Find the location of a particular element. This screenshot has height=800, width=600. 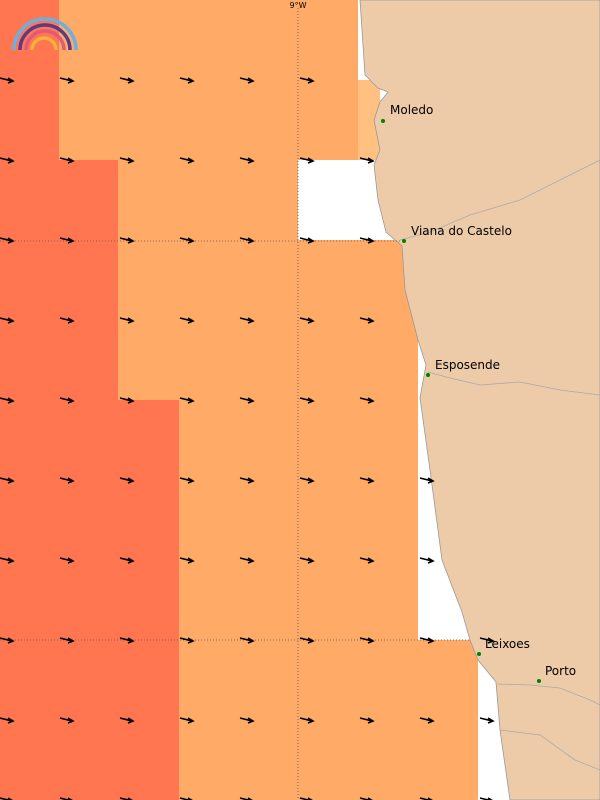

logo is located at coordinates (45, 34).